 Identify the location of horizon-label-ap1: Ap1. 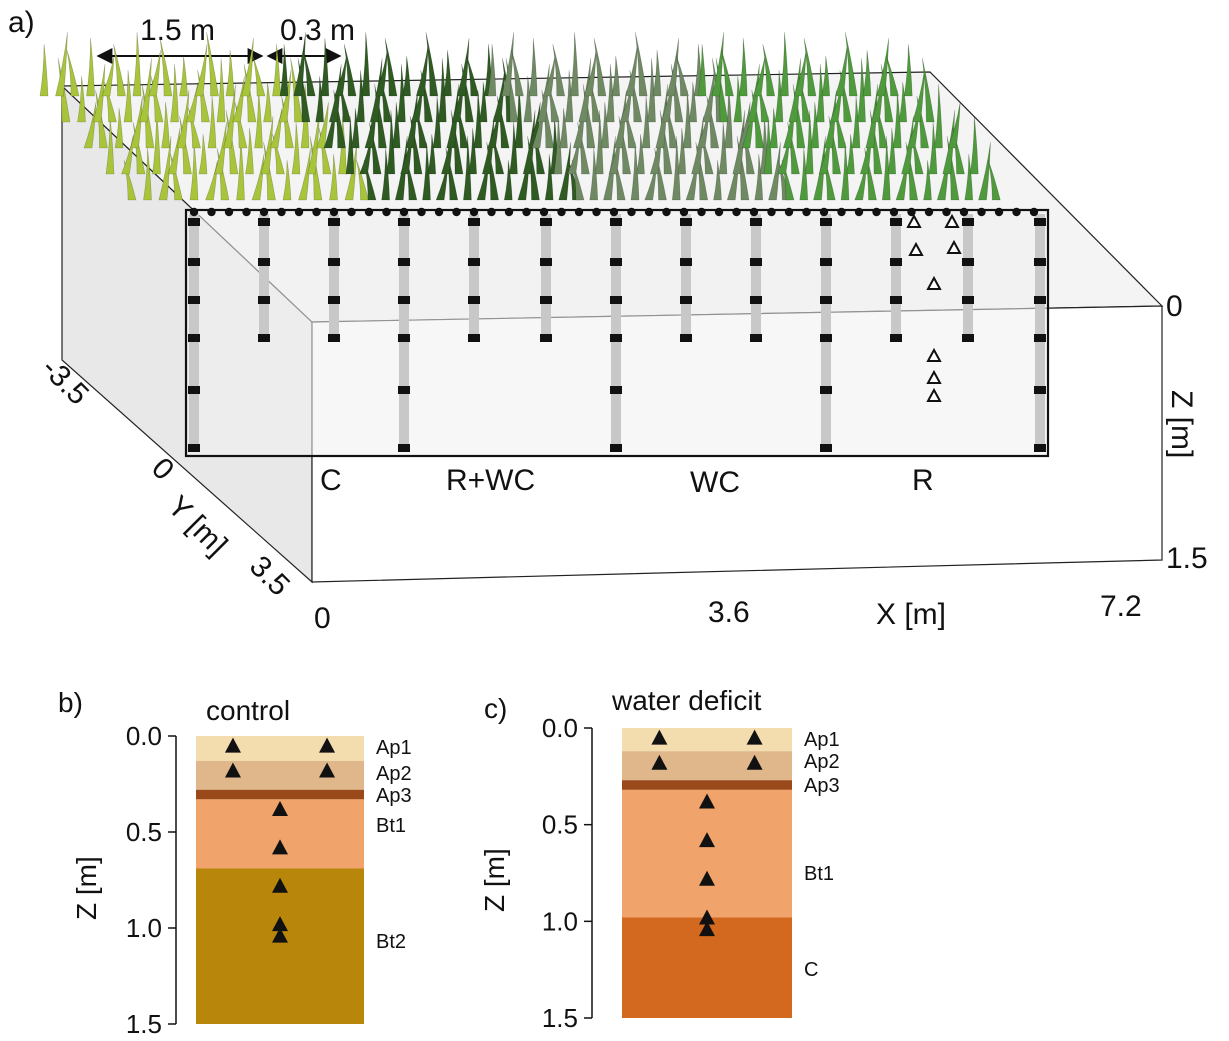
(394, 748).